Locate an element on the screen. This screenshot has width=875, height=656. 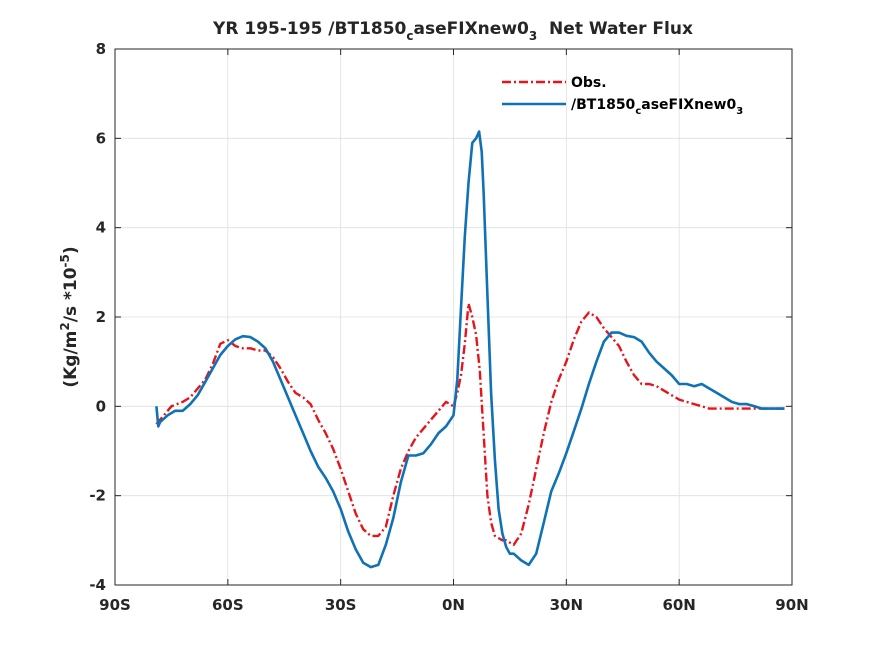
y-tick-label: 0 is located at coordinates (101, 406).